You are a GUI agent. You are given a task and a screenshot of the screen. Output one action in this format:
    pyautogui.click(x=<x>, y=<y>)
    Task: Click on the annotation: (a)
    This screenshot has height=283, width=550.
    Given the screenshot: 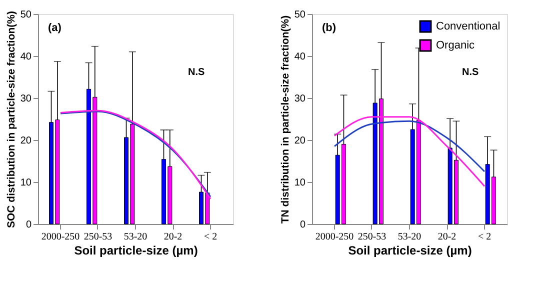 What is the action you would take?
    pyautogui.click(x=55, y=28)
    